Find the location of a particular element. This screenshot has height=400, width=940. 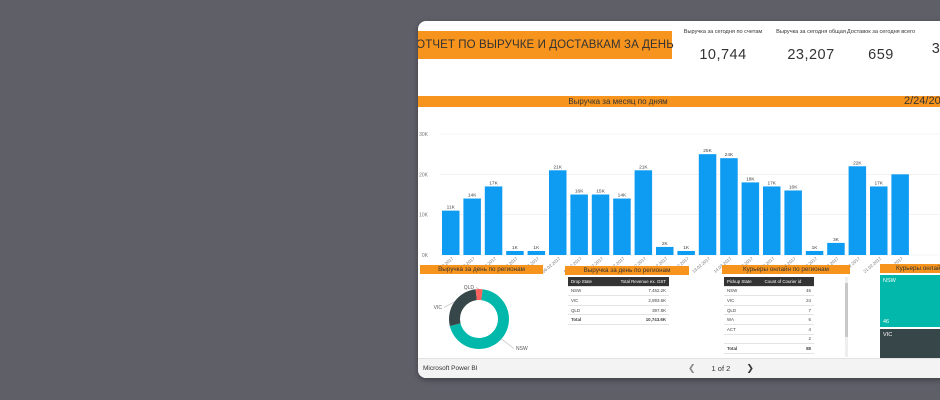

y-tick-label: 20K is located at coordinates (424, 175).